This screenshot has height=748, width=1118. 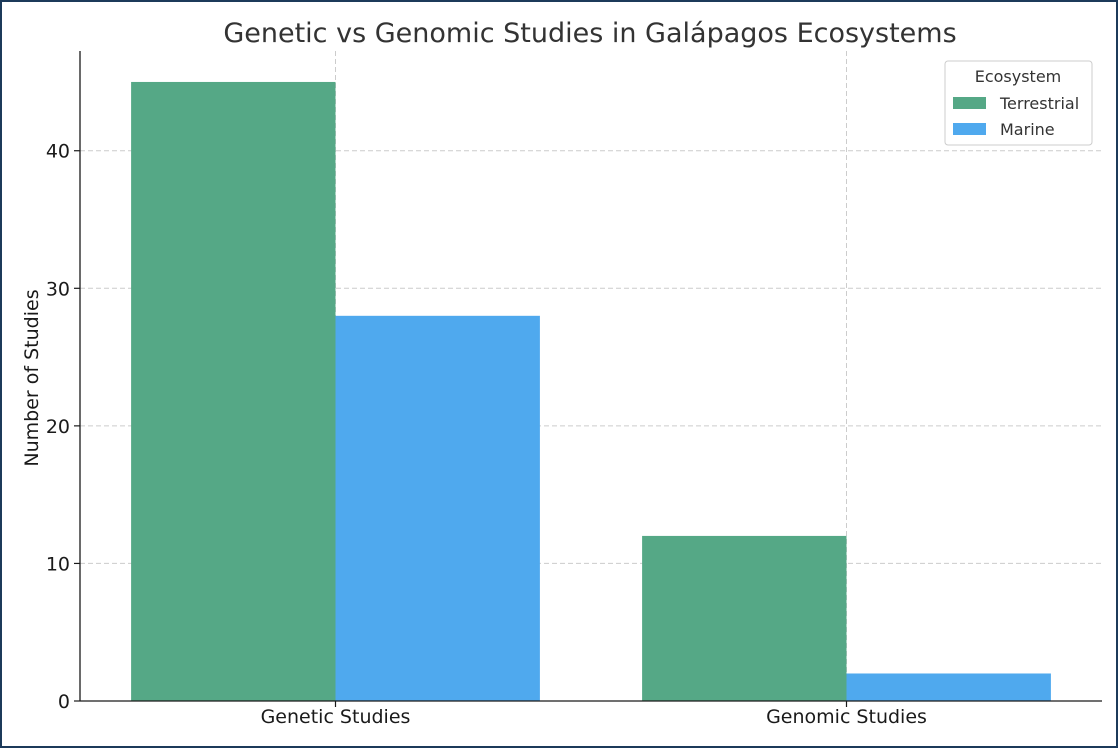 I want to click on y-tick-label: 0, so click(x=64, y=702).